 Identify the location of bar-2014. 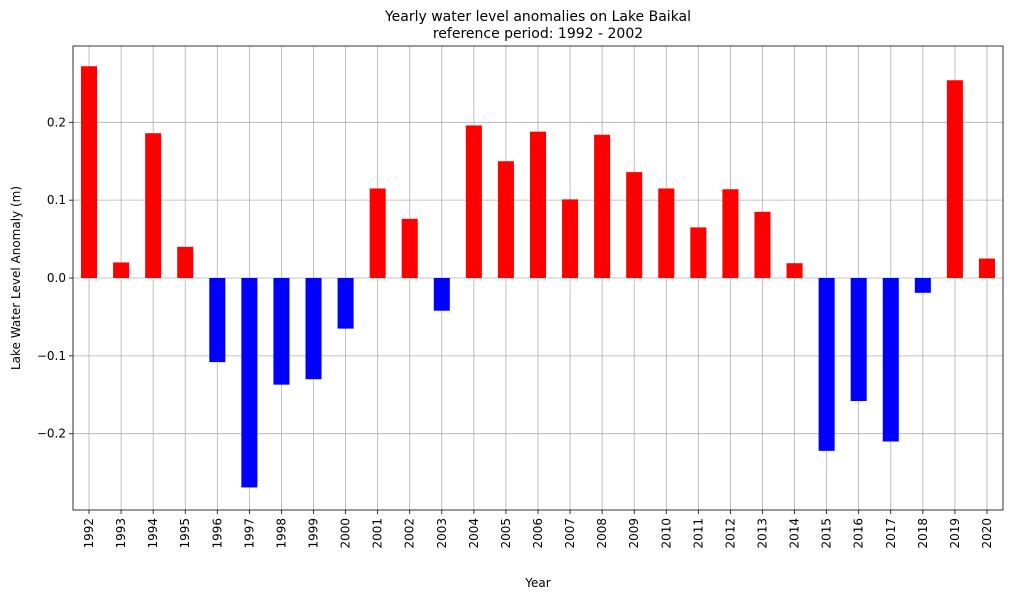
(794, 270).